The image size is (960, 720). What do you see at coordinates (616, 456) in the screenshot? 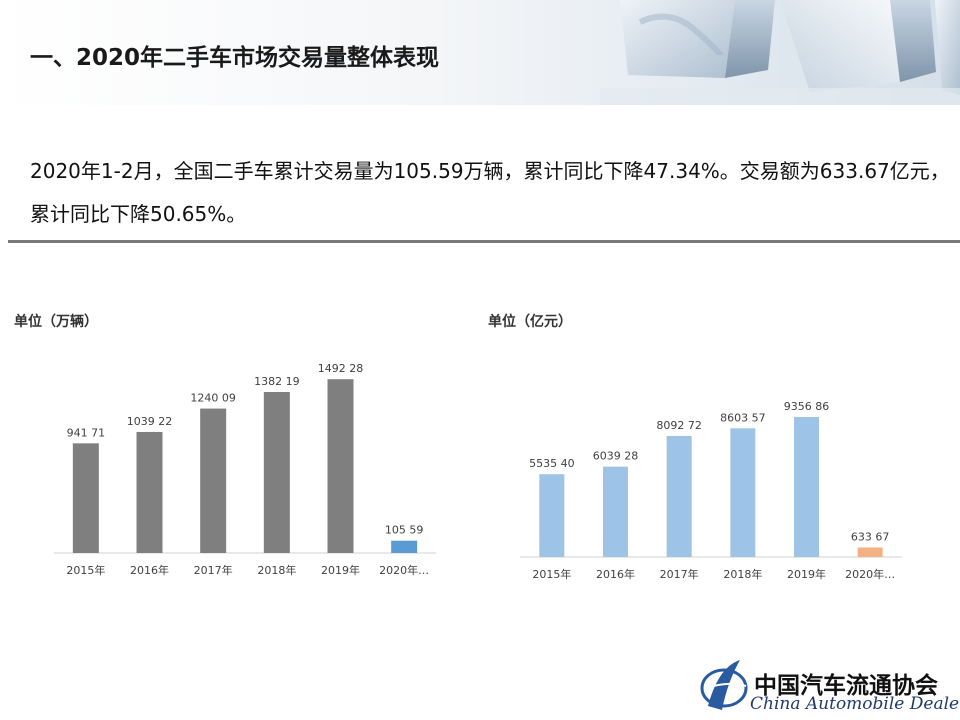
I see `data-label-1: 6039 28` at bounding box center [616, 456].